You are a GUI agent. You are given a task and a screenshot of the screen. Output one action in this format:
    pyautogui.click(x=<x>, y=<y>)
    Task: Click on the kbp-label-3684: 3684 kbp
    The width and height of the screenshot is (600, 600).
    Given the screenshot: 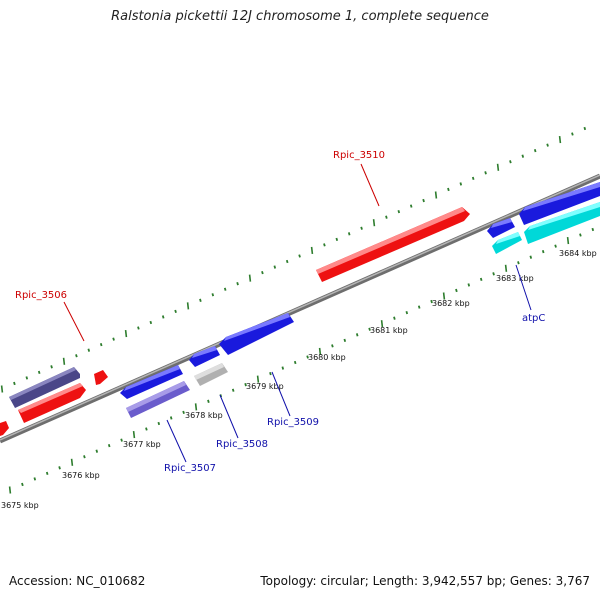 What is the action you would take?
    pyautogui.click(x=578, y=253)
    